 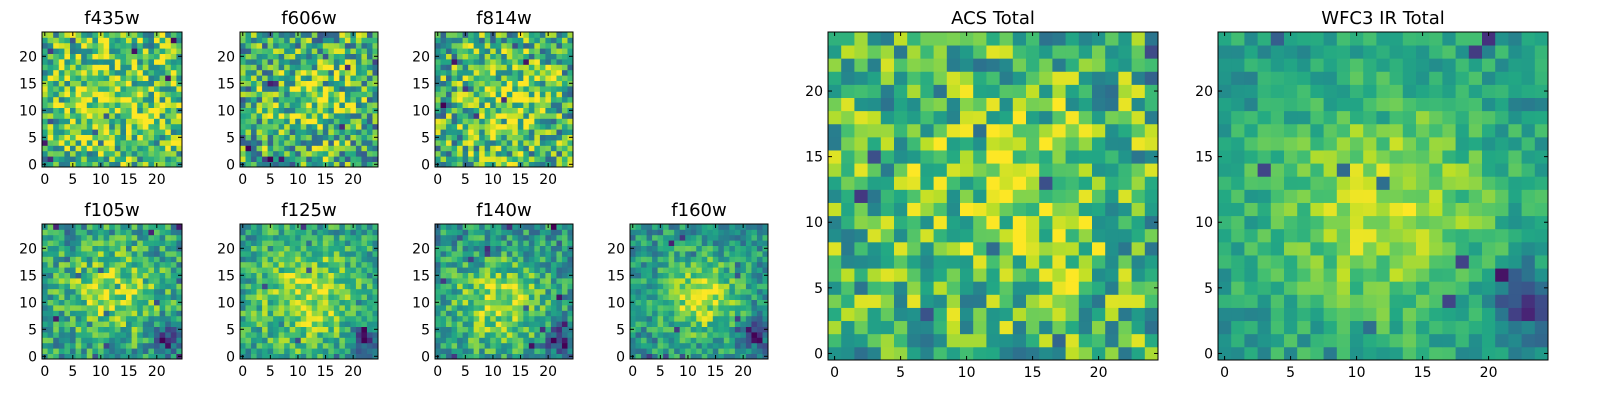 I want to click on y-tick-label: 5, so click(x=32, y=330).